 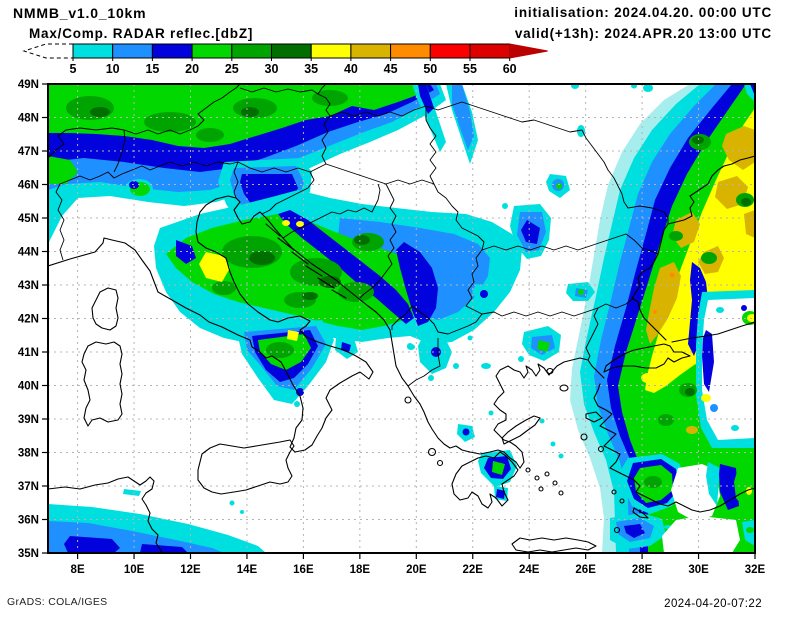 What do you see at coordinates (152, 69) in the screenshot?
I see `colorbar-level-label: 15` at bounding box center [152, 69].